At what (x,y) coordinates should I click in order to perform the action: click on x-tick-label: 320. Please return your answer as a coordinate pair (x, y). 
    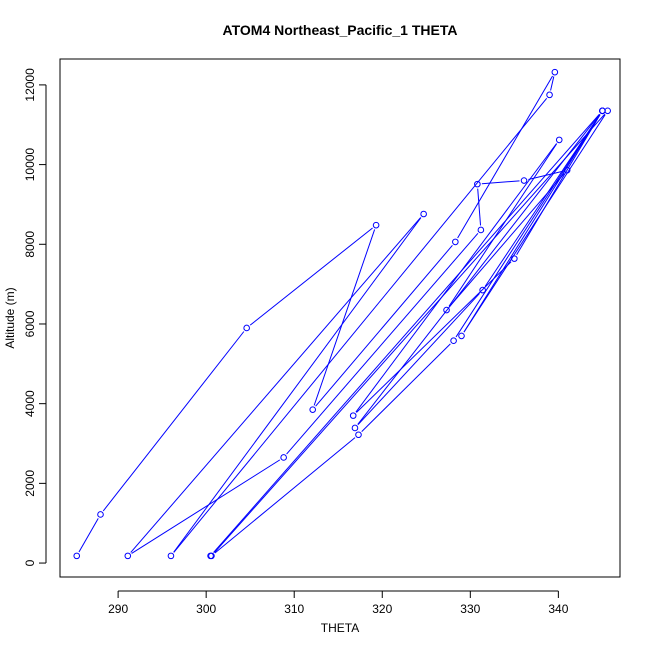
    Looking at the image, I should click on (382, 609).